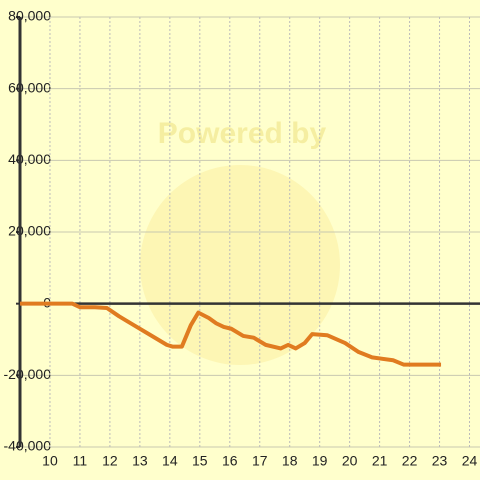  What do you see at coordinates (231, 334) in the screenshot?
I see `series-line` at bounding box center [231, 334].